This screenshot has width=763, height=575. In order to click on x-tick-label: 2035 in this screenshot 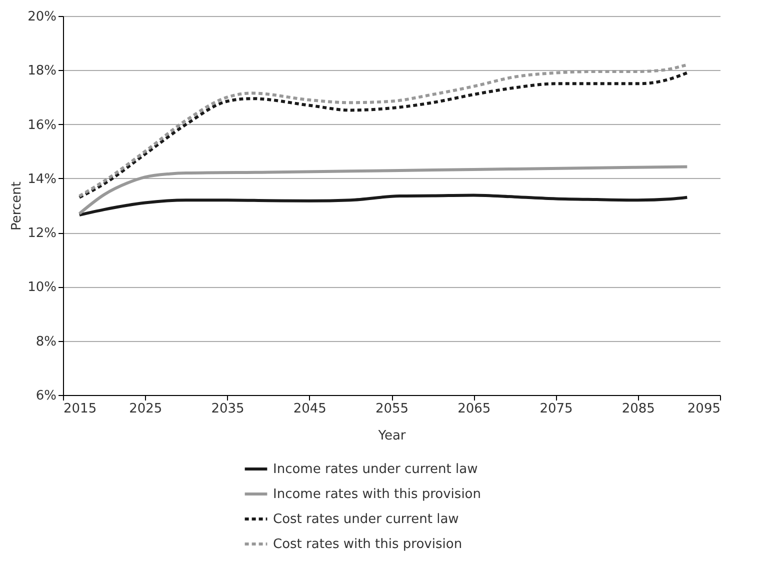, I will do `click(227, 409)`.